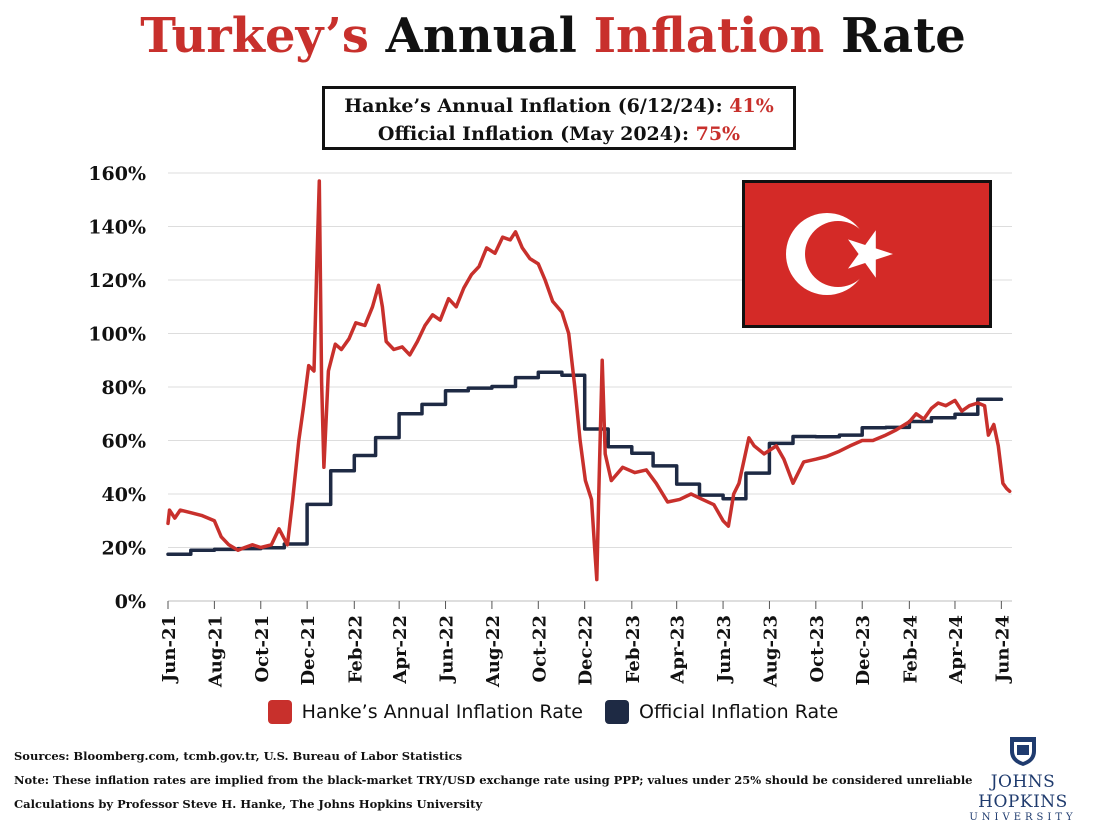 Image resolution: width=1106 pixels, height=823 pixels. I want to click on x-tick-label: Aug-21, so click(215, 651).